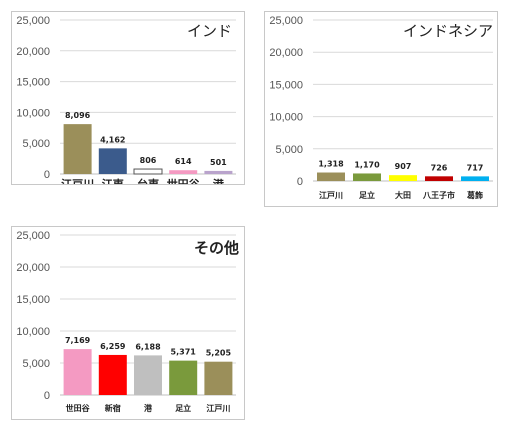 The width and height of the screenshot is (509, 430). What do you see at coordinates (474, 195) in the screenshot?
I see `x-tick-label: 葛飾` at bounding box center [474, 195].